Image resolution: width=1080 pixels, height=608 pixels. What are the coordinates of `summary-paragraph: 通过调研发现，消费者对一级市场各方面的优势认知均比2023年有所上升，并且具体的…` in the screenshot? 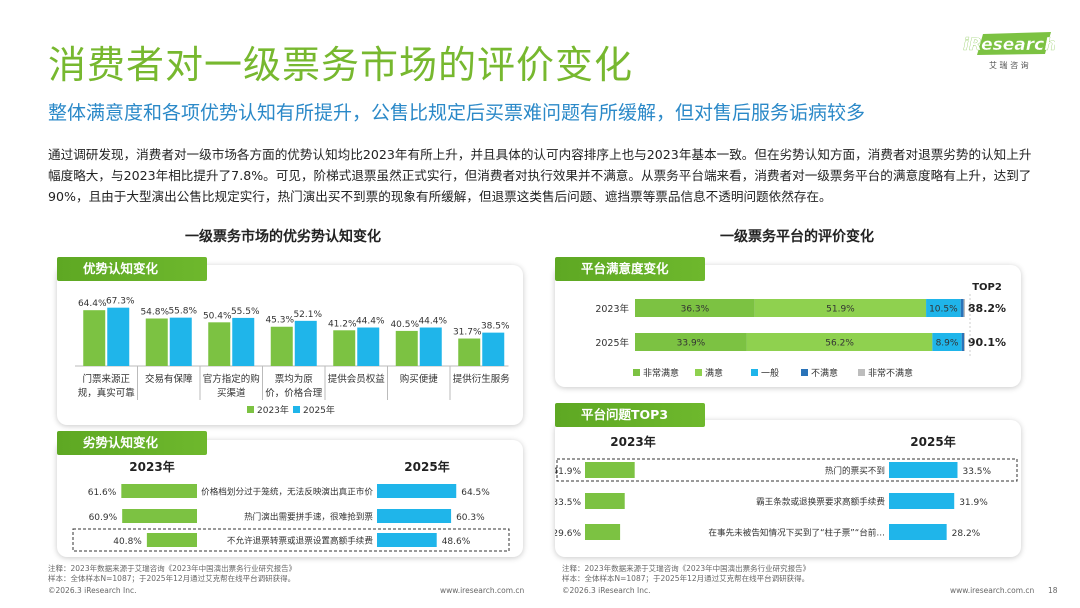 It's located at (540, 175).